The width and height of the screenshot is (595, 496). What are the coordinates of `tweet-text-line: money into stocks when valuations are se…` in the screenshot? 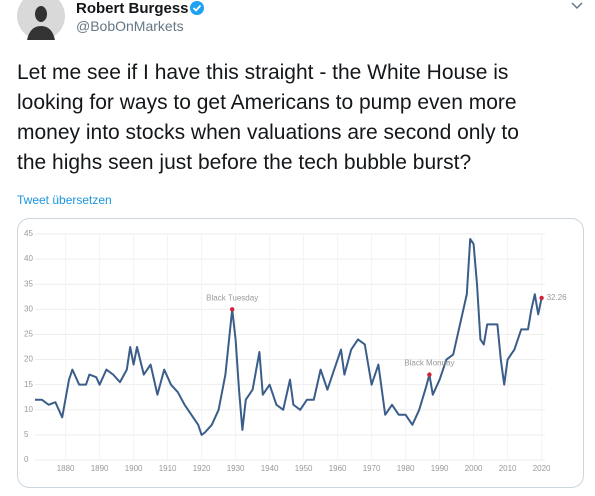 It's located at (268, 132).